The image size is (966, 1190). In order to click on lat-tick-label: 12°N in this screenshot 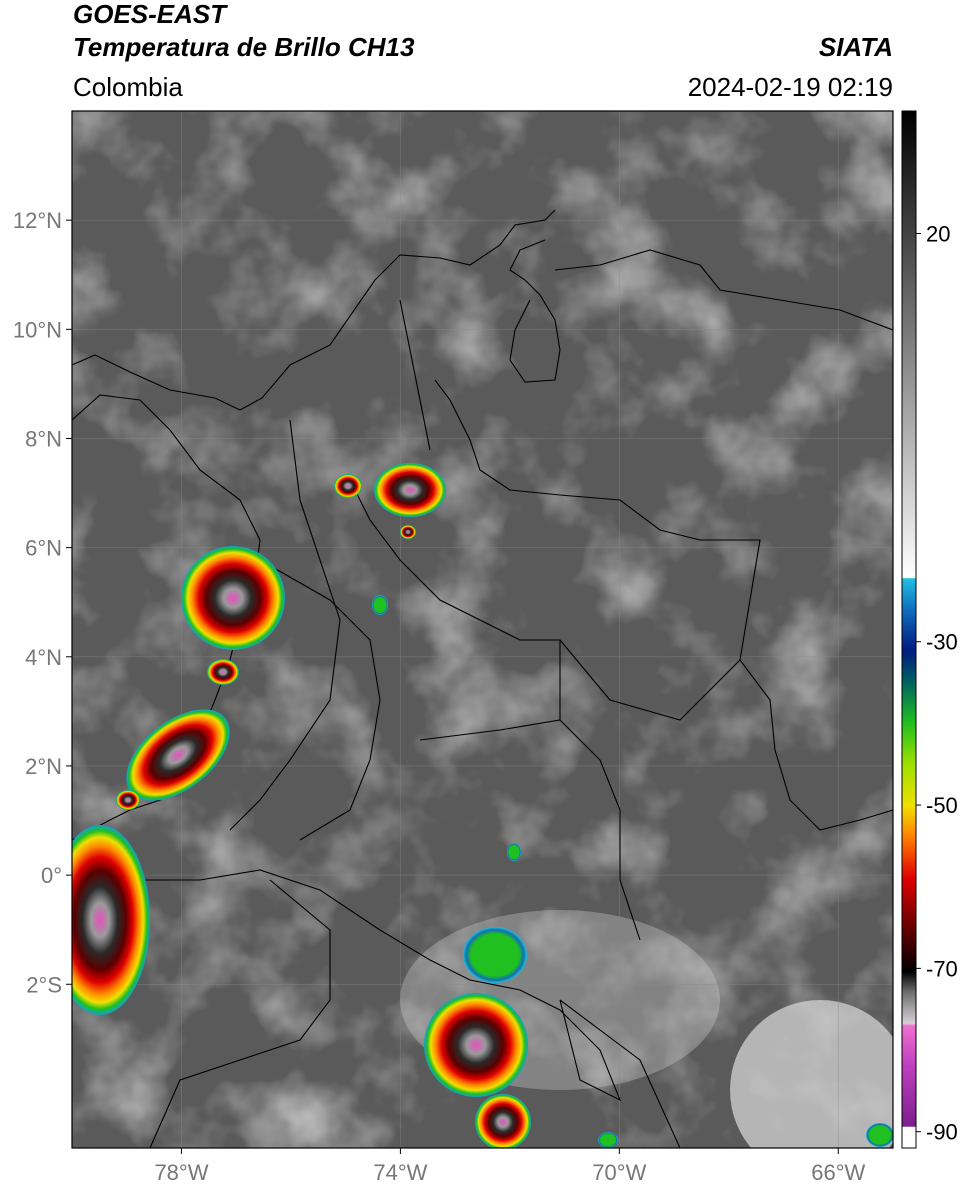, I will do `click(37, 220)`.